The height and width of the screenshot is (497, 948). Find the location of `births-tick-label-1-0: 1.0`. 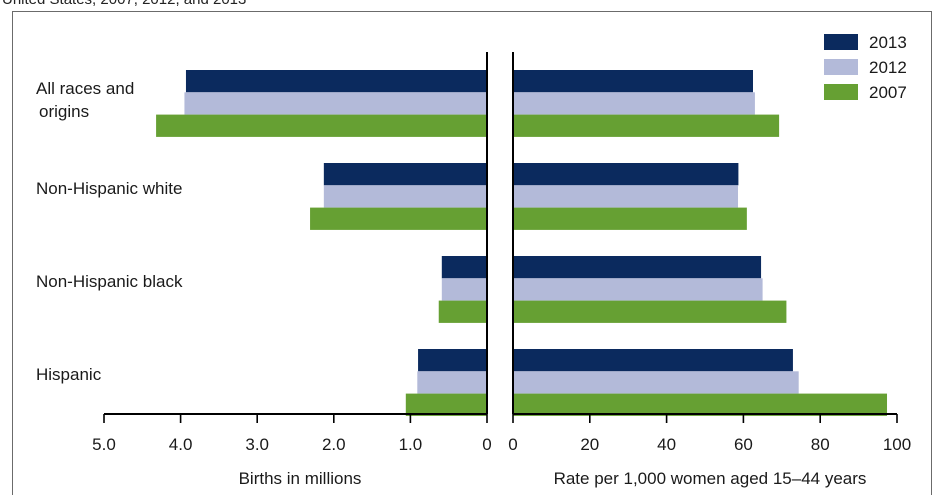

births-tick-label-1-0: 1.0 is located at coordinates (411, 444).